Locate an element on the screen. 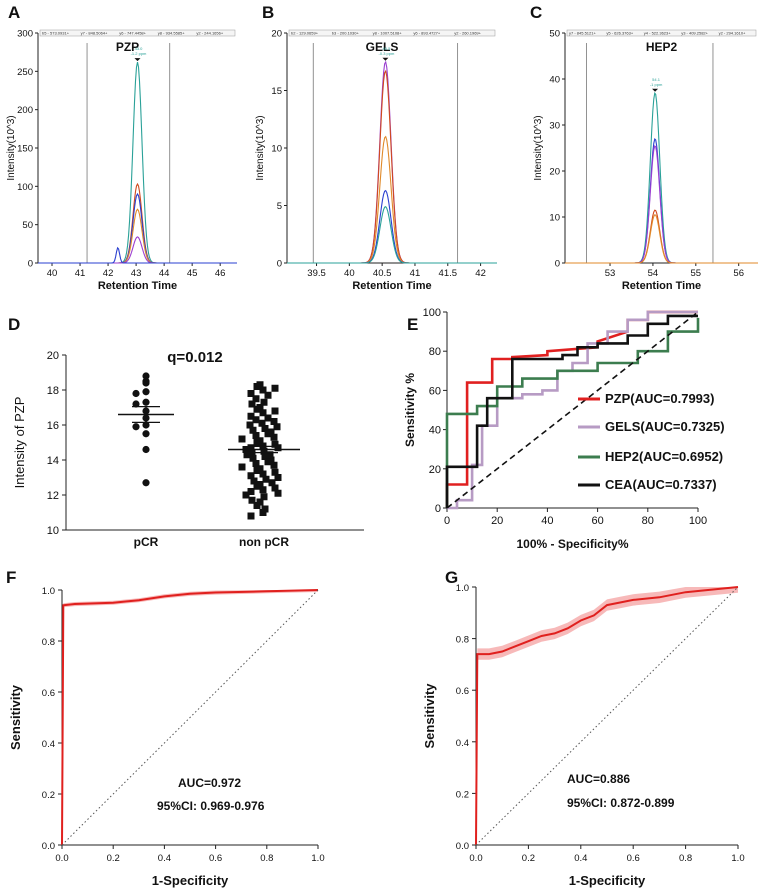  x-tick-label: 44 is located at coordinates (164, 273).